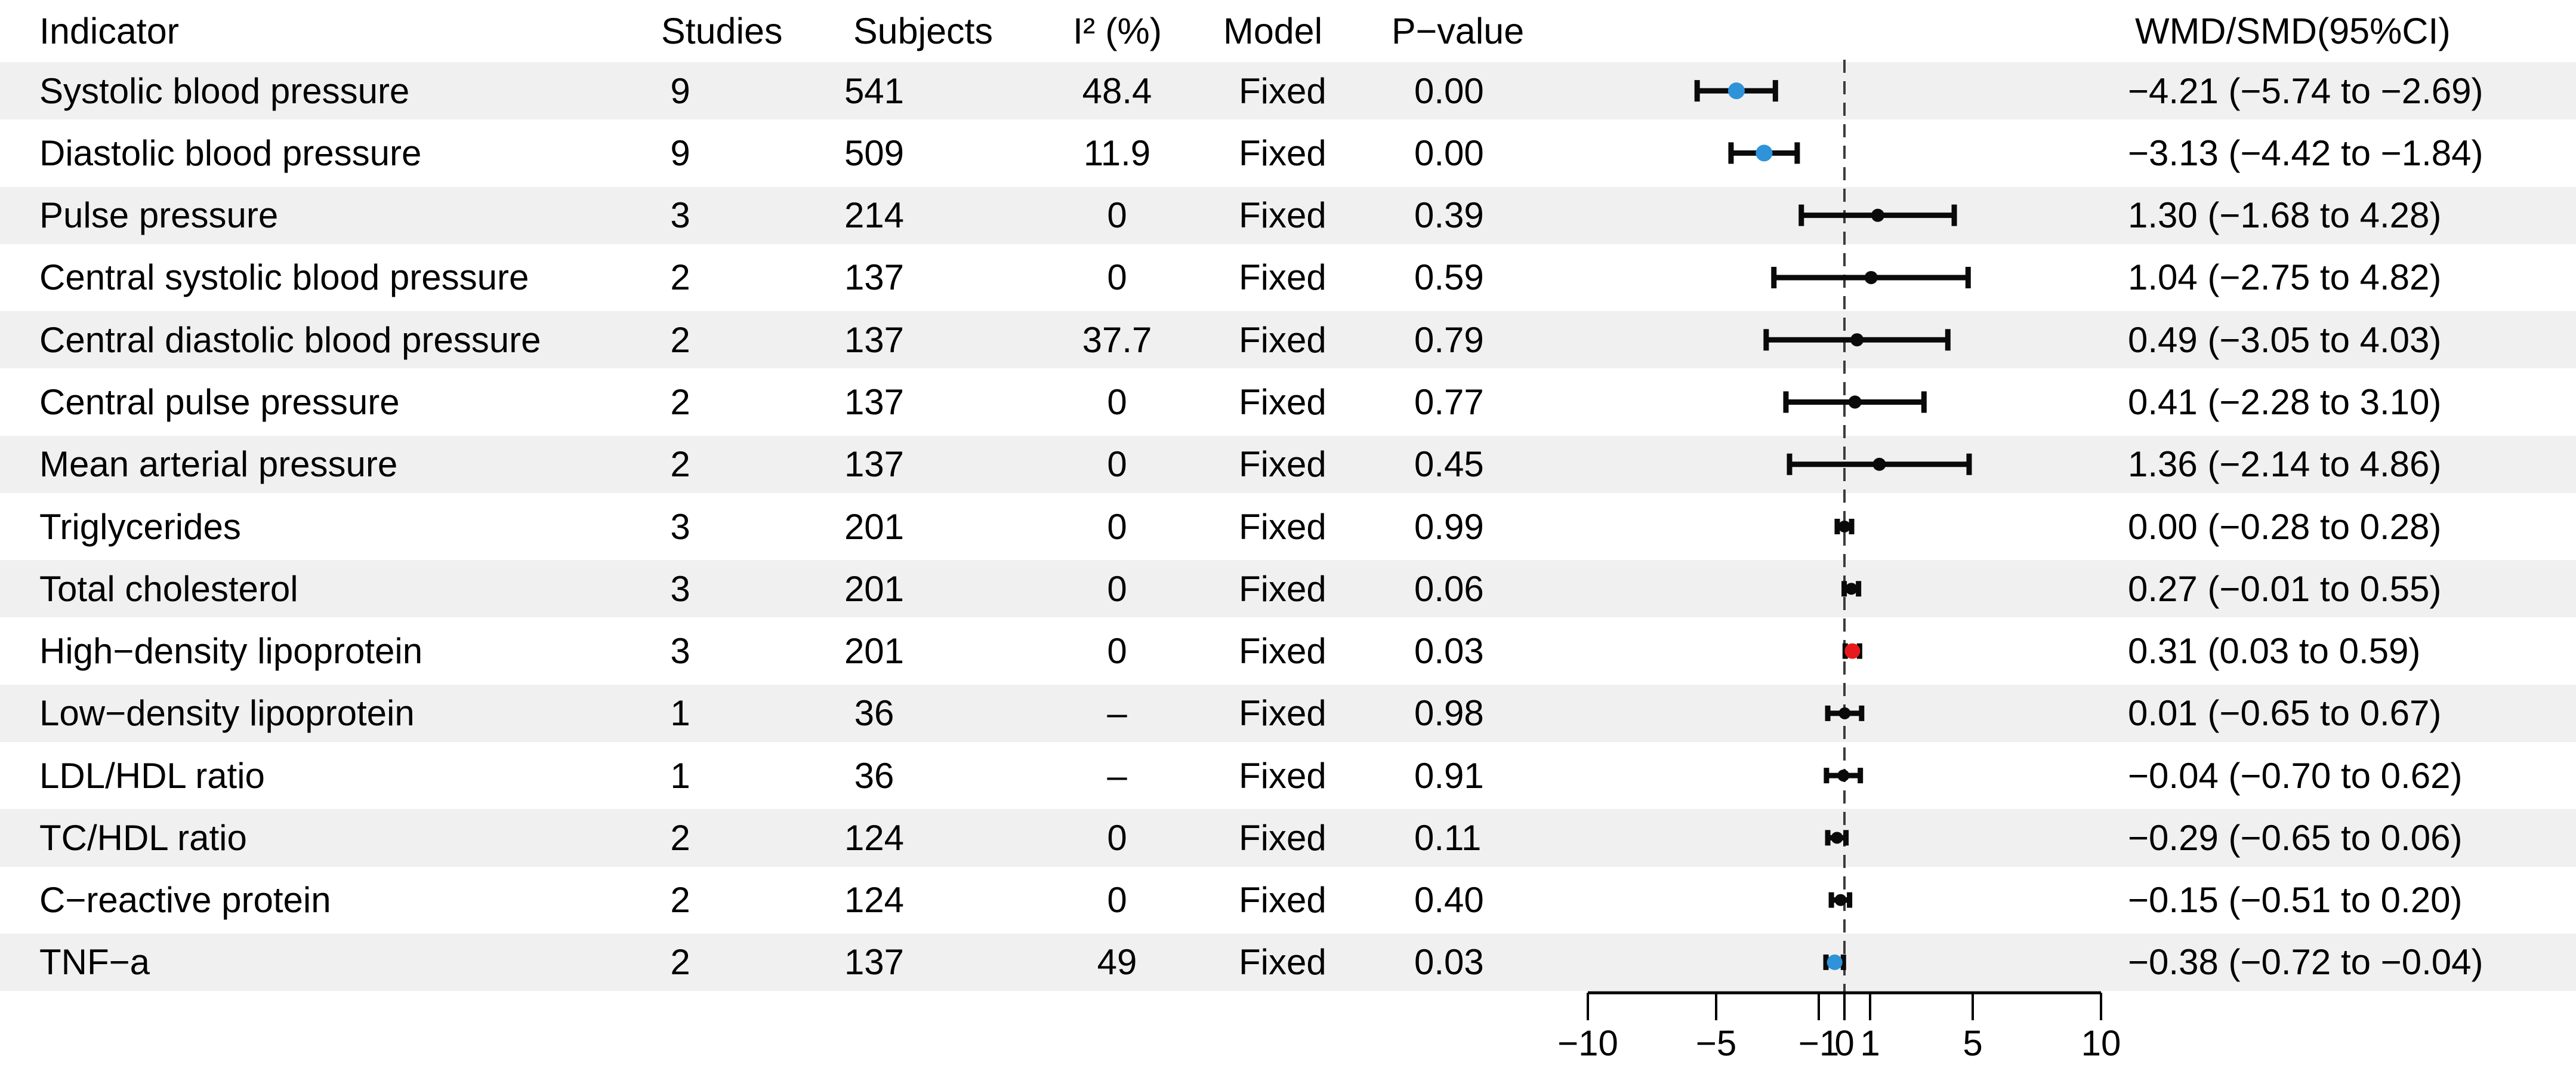 The height and width of the screenshot is (1068, 2576). I want to click on cell-subjects: 509, so click(874, 153).